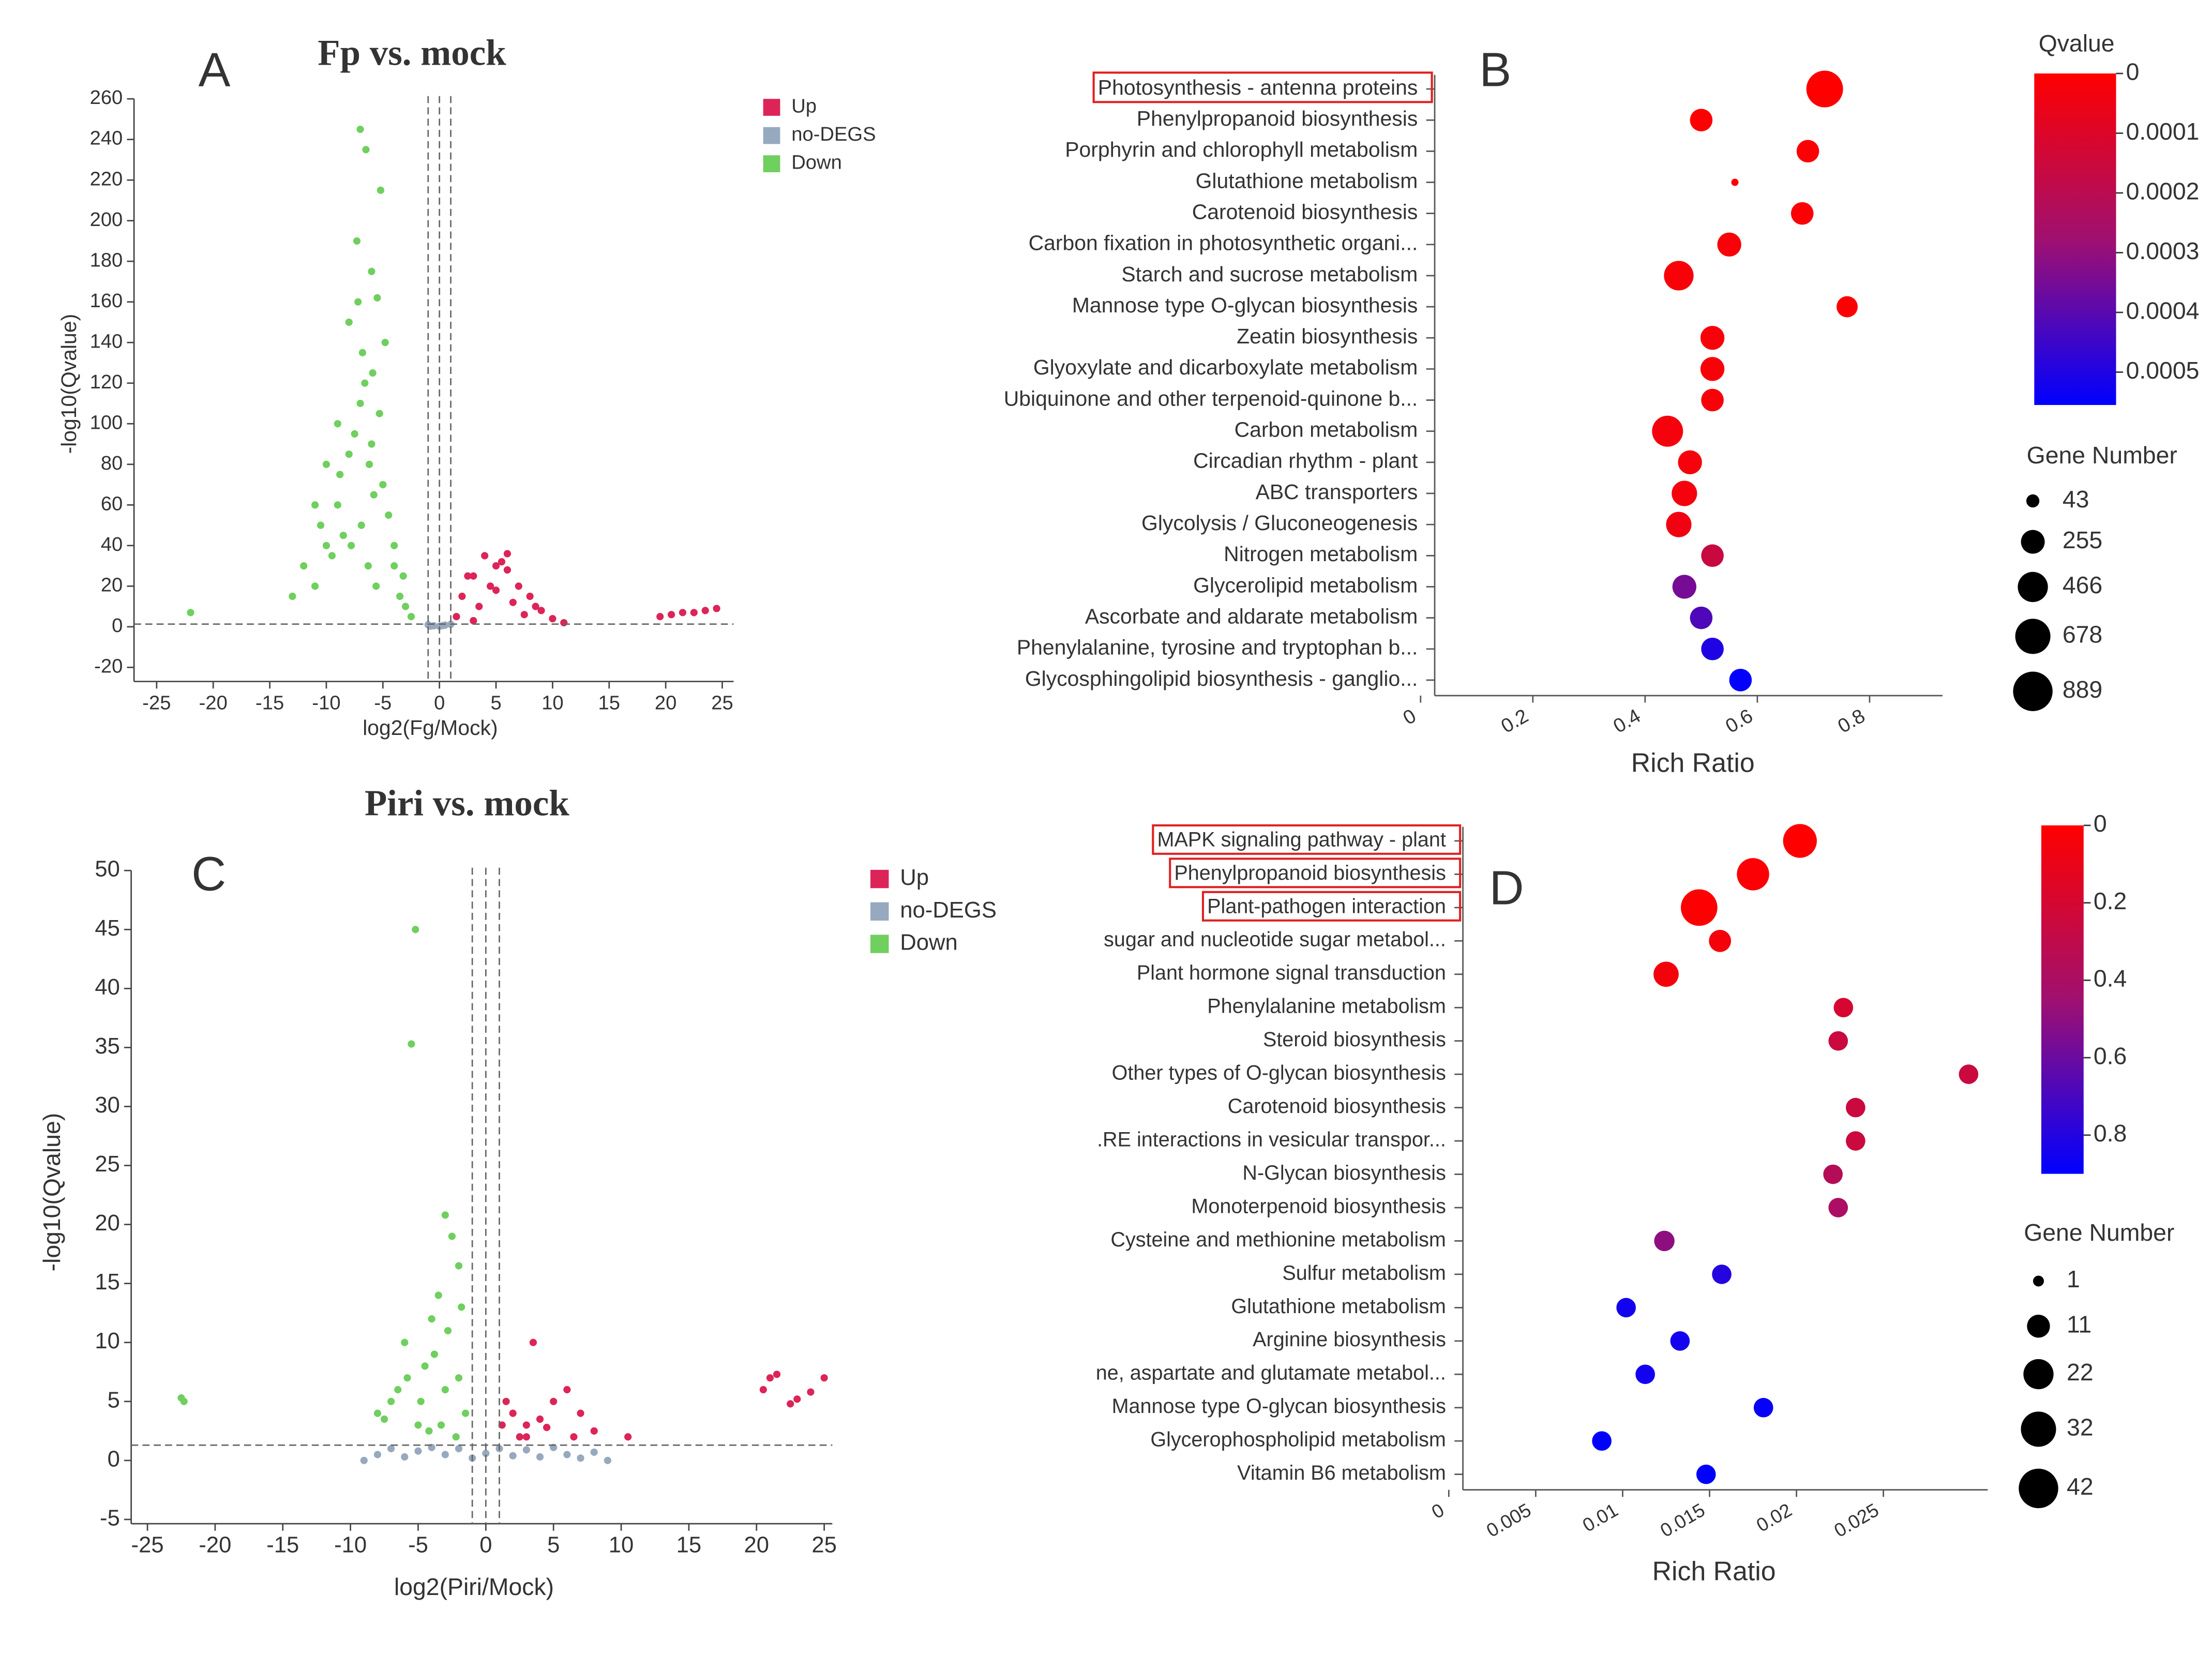  Describe the element at coordinates (1327, 430) in the screenshot. I see `category-label: Carbon metabolism` at that location.